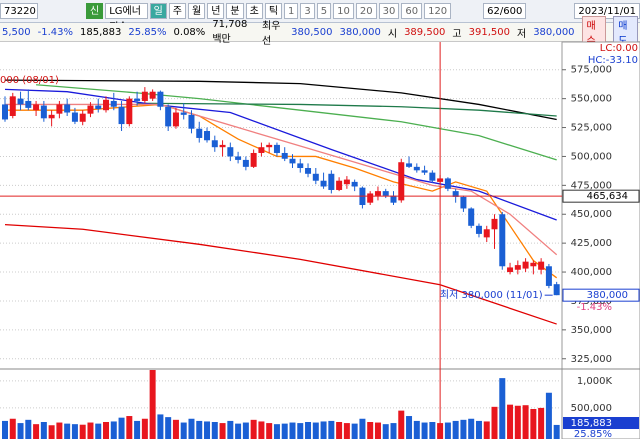 The width and height of the screenshot is (640, 439). What do you see at coordinates (291, 11) in the screenshot?
I see `interval-button: 1` at bounding box center [291, 11].